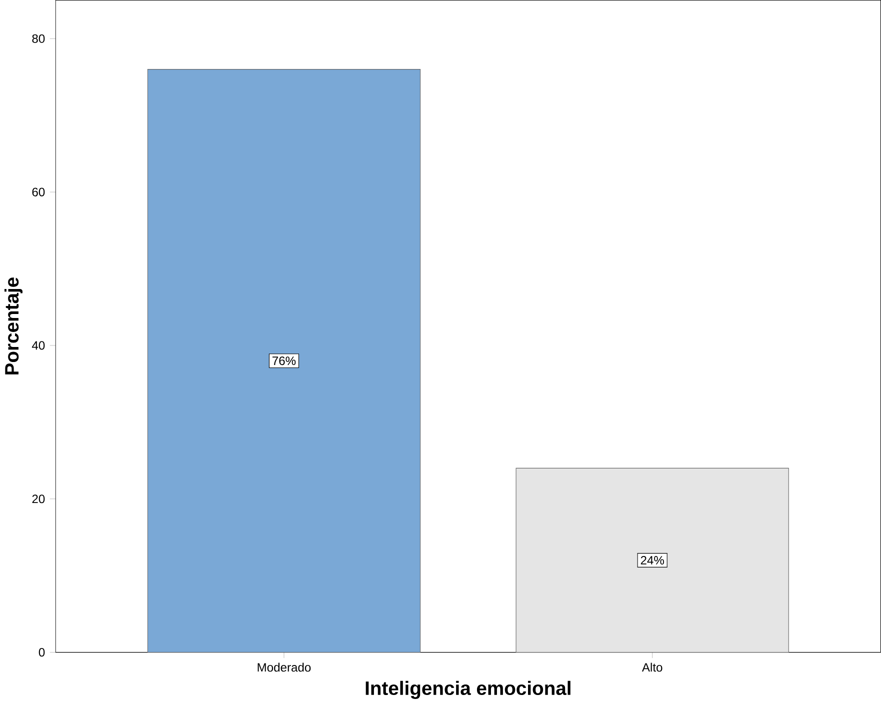  I want to click on data-label: 24%, so click(652, 560).